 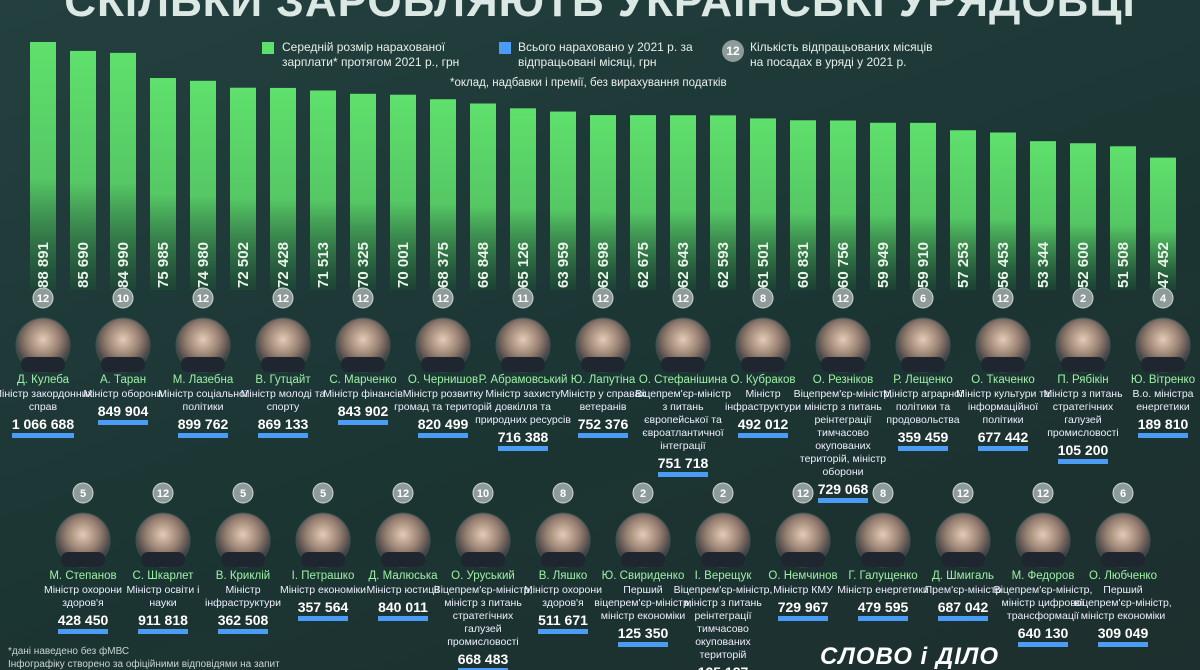 What do you see at coordinates (363, 411) in the screenshot?
I see `total-label: 843 902` at bounding box center [363, 411].